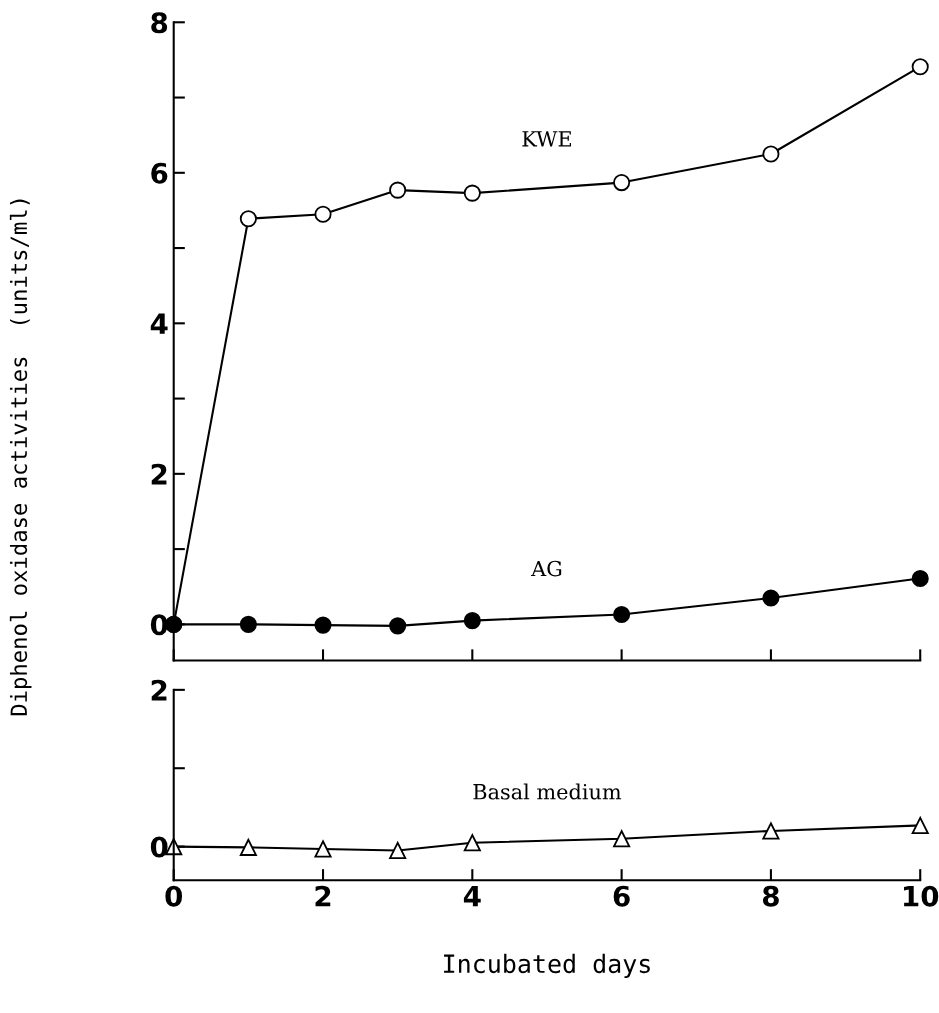  Describe the element at coordinates (159, 323) in the screenshot. I see `y-tick-label: 4` at that location.